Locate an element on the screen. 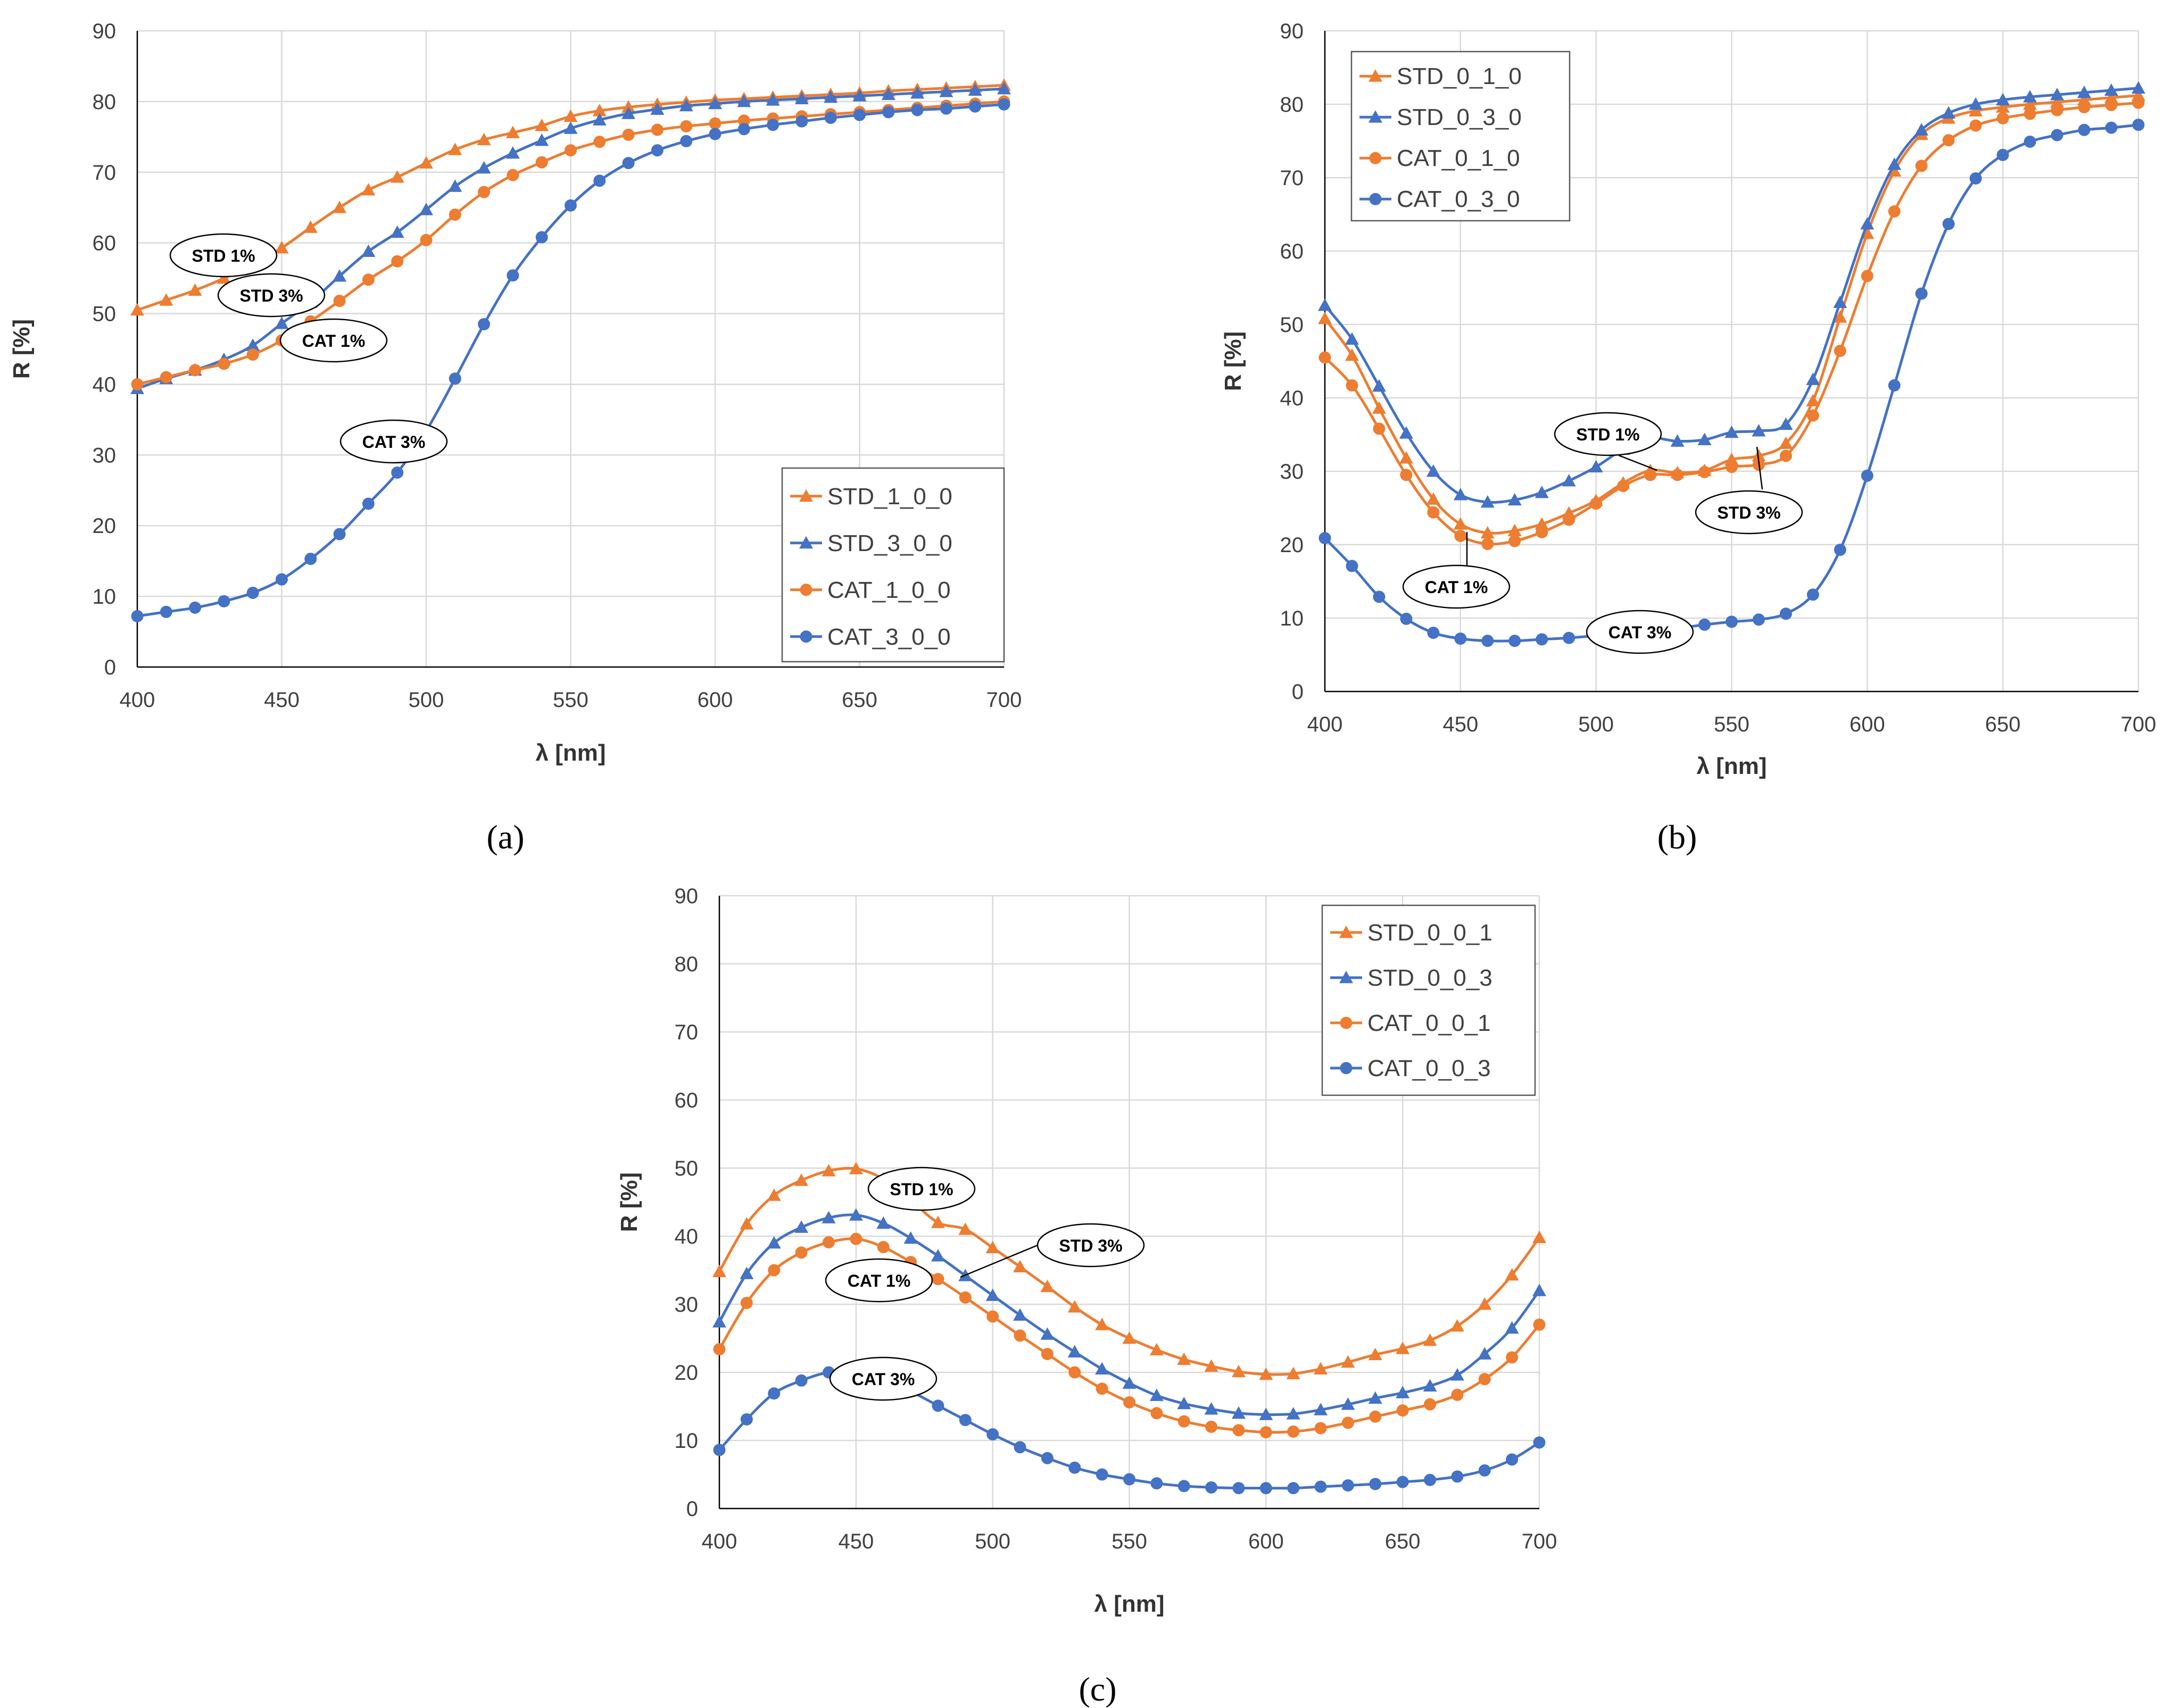 The image size is (2173, 1708). legend-label: STD_0_1_0 is located at coordinates (1459, 76).